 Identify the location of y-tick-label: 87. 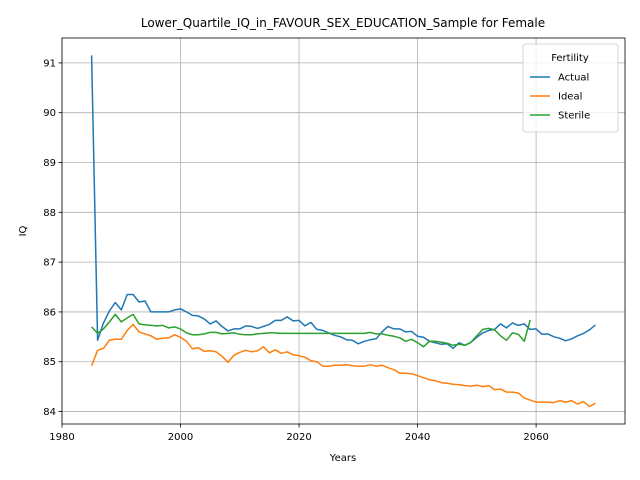
(49, 263).